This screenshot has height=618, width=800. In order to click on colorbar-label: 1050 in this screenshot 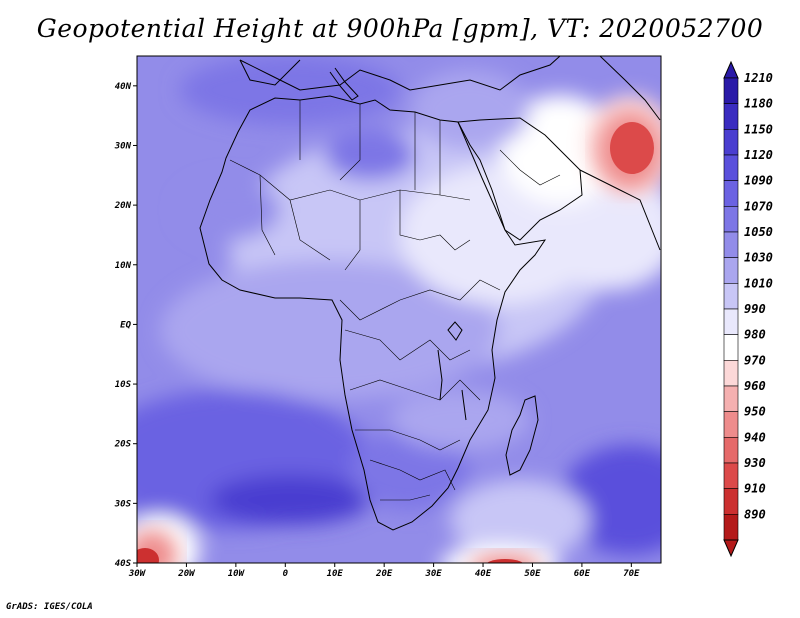, I will do `click(758, 232)`.